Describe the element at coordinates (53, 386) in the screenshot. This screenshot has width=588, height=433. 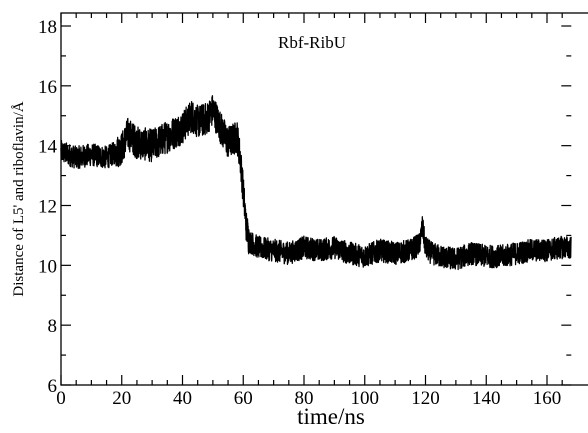
I see `y-tick-label: 6` at that location.